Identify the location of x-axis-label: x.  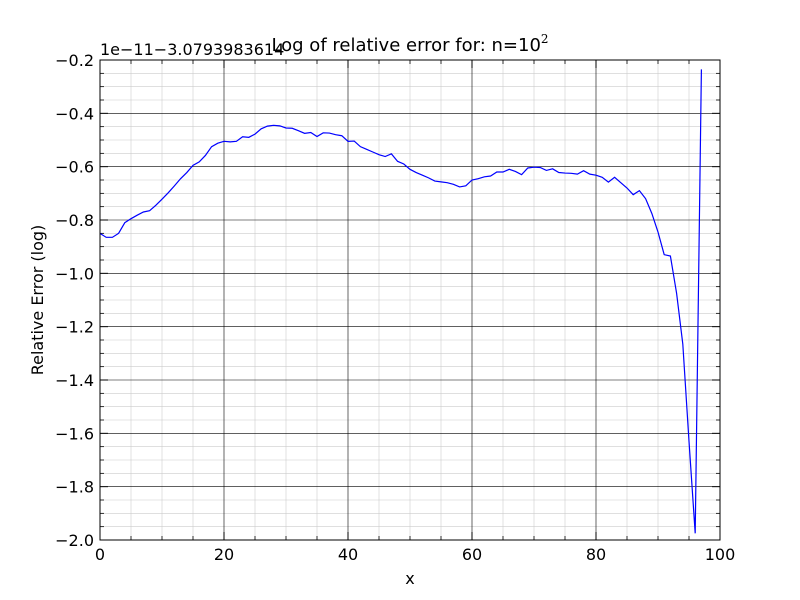
(409, 578).